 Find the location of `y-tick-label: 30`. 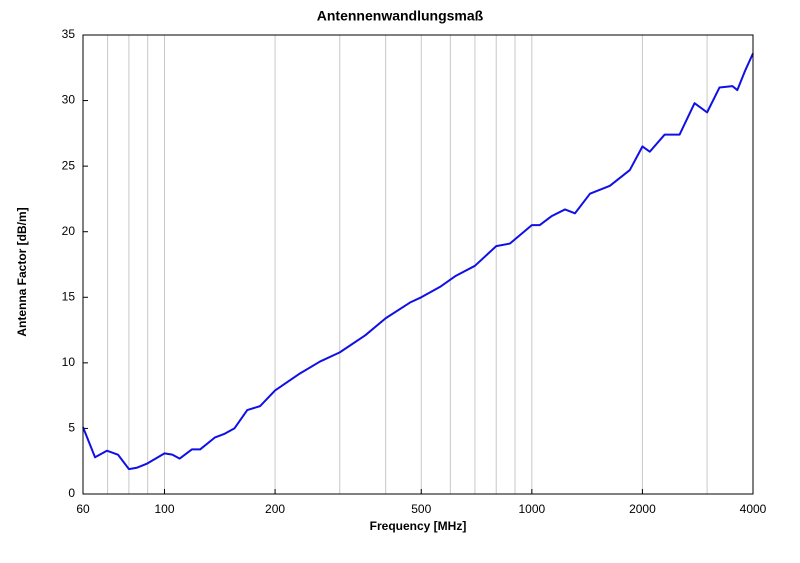

y-tick-label: 30 is located at coordinates (69, 100).